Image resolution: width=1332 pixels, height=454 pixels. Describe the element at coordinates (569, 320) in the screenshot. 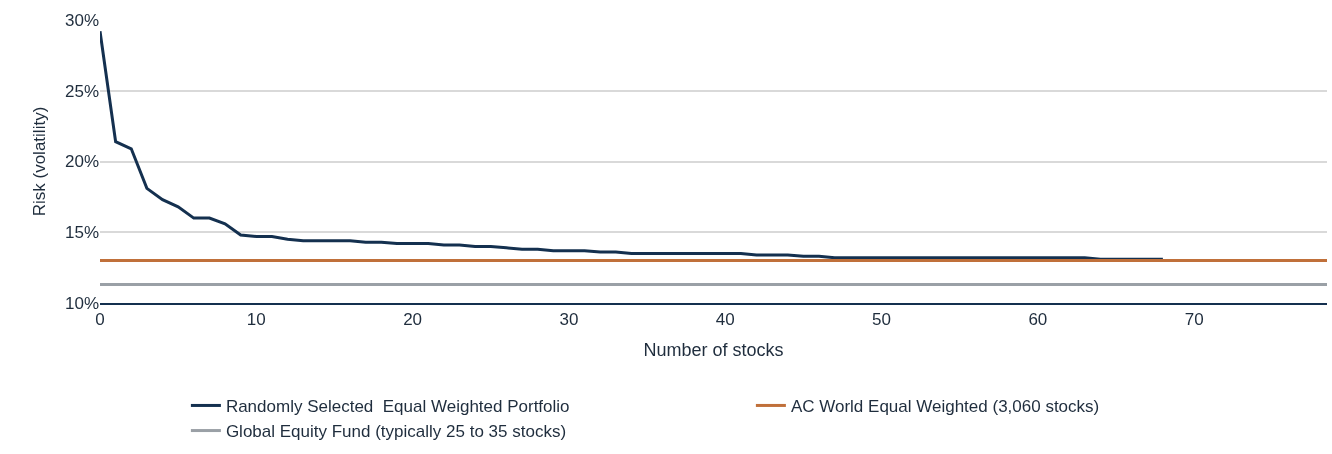

I see `x-tick-label: 30` at that location.